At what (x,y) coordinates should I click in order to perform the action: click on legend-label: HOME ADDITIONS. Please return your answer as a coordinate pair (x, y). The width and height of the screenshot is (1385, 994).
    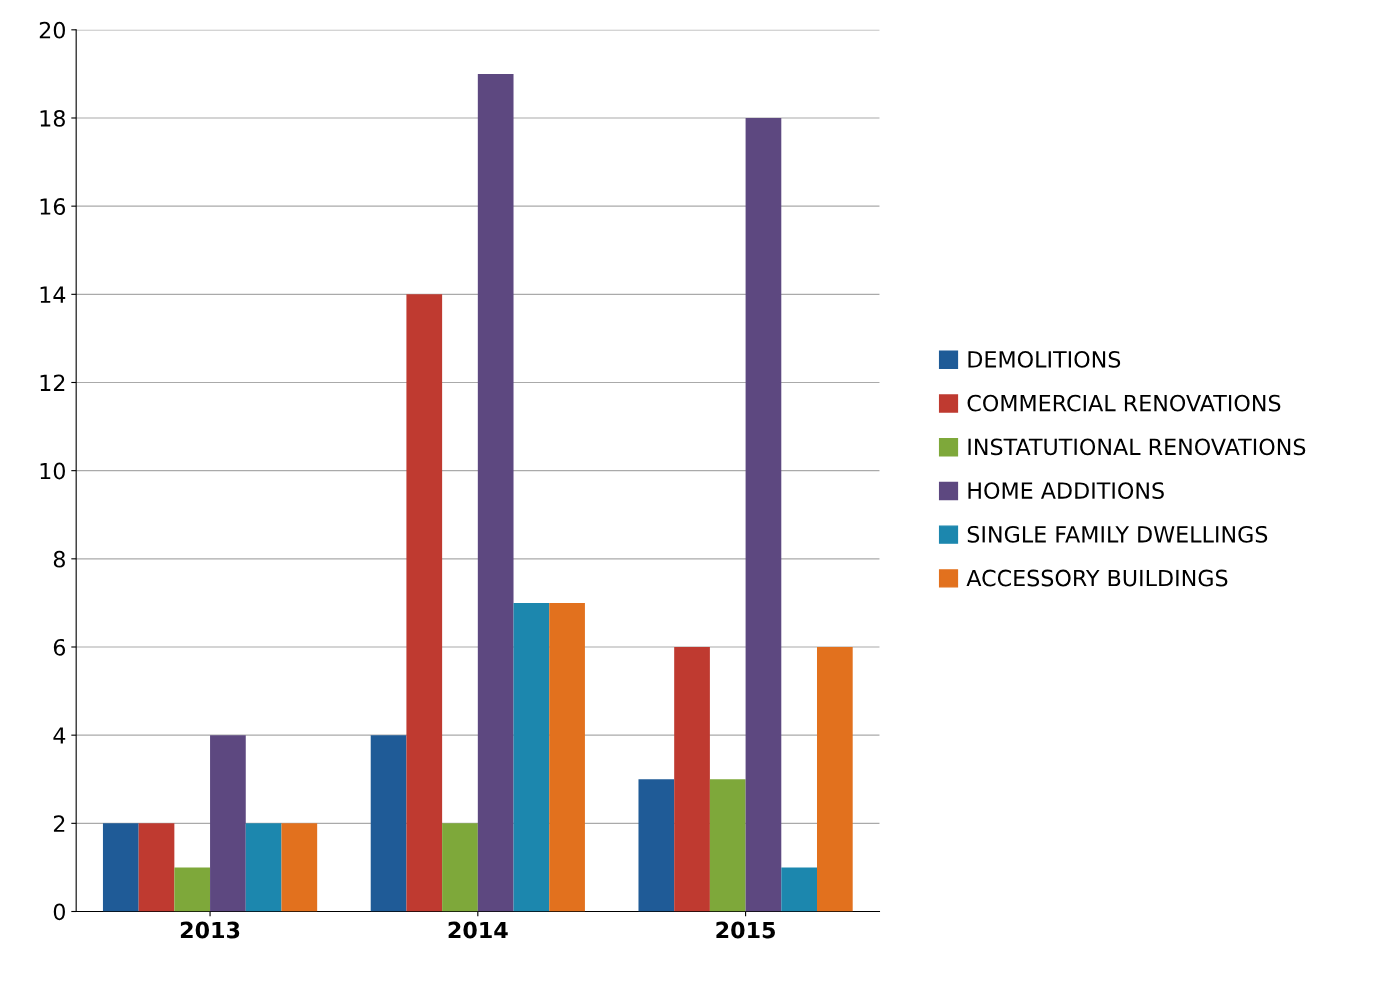
    Looking at the image, I should click on (1066, 490).